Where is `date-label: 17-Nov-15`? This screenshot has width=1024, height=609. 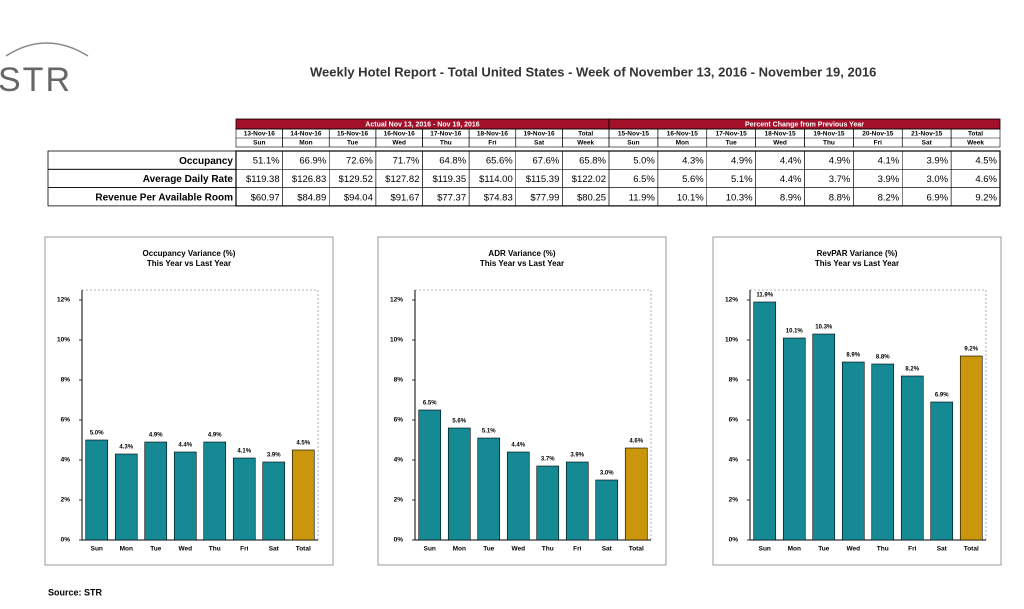
date-label: 17-Nov-15 is located at coordinates (731, 134).